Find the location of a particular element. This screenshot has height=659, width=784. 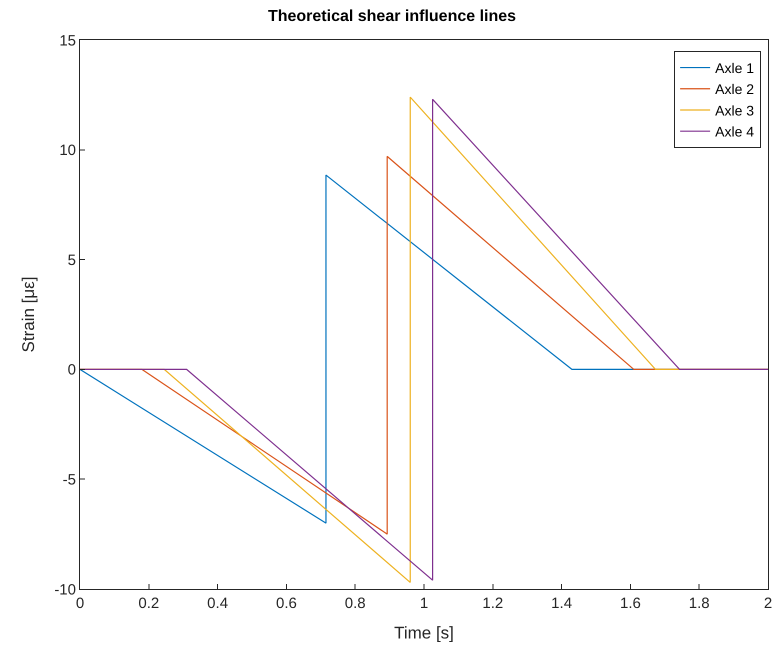

y-axis-title: Strain [με] is located at coordinates (28, 314).